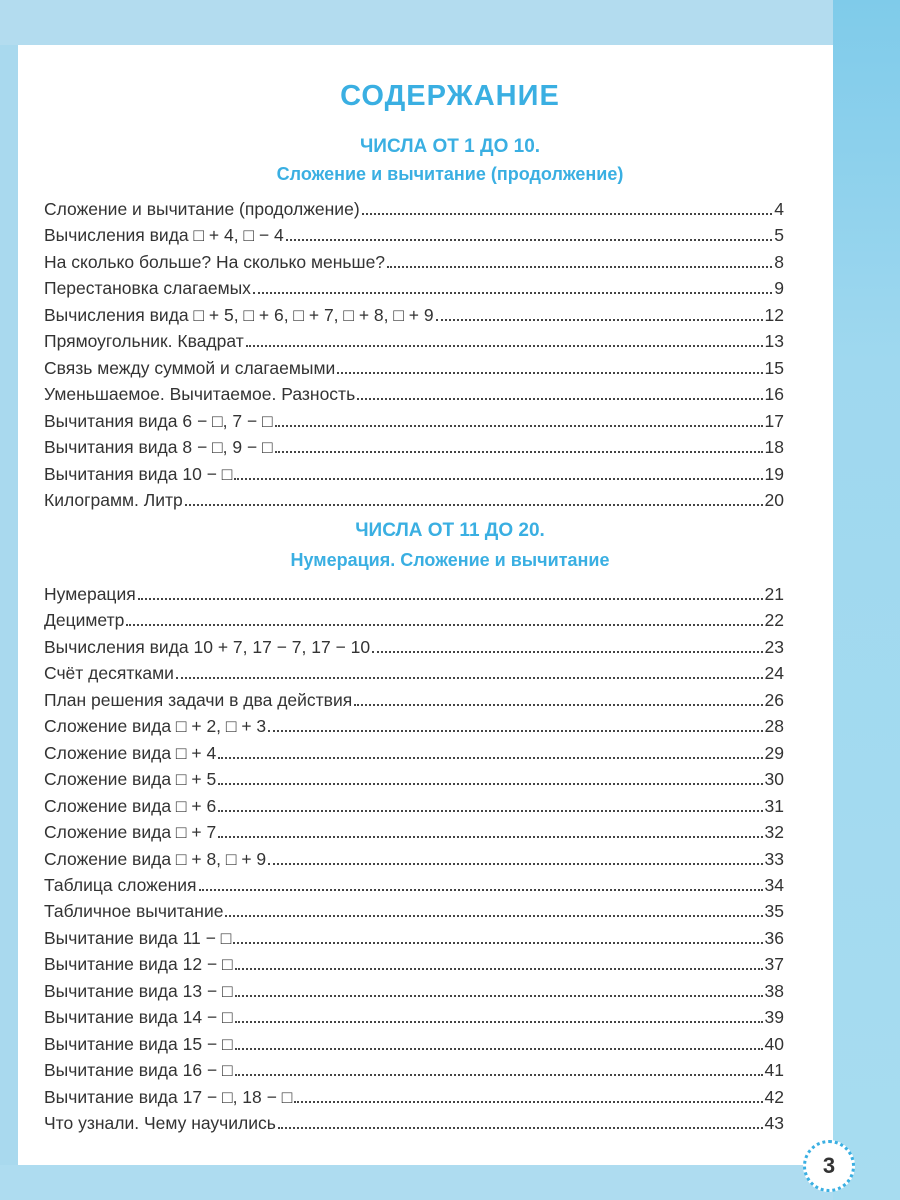  Describe the element at coordinates (113, 499) in the screenshot. I see `toc-entry-title: Килограмм. Литр` at that location.